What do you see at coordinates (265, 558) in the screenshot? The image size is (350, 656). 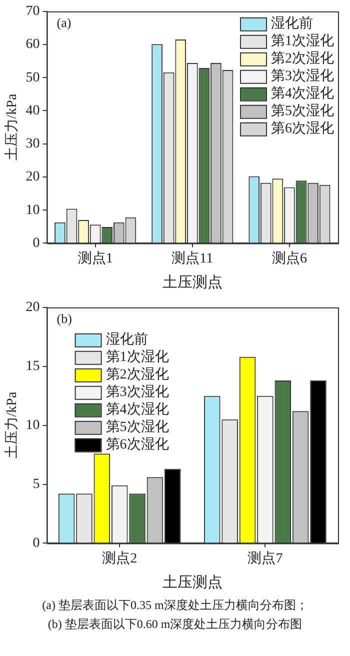 I see `x-tick-label: 测点7` at bounding box center [265, 558].